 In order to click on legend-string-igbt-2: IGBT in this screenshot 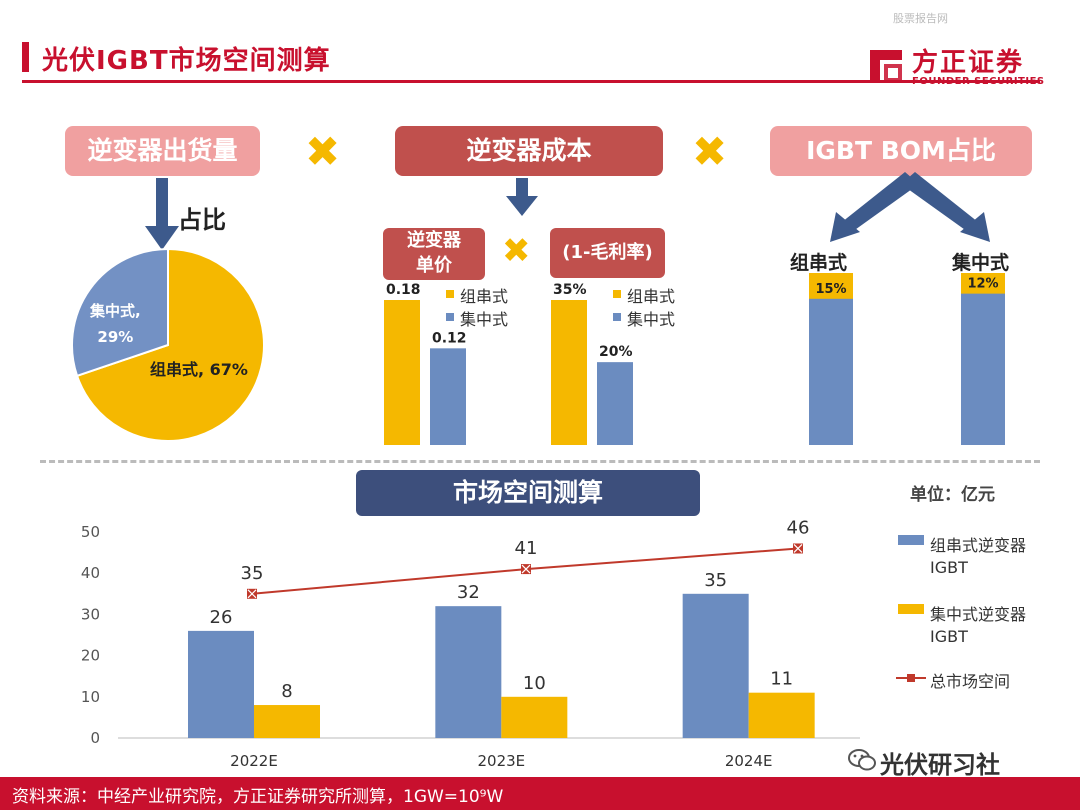, I will do `click(949, 567)`.